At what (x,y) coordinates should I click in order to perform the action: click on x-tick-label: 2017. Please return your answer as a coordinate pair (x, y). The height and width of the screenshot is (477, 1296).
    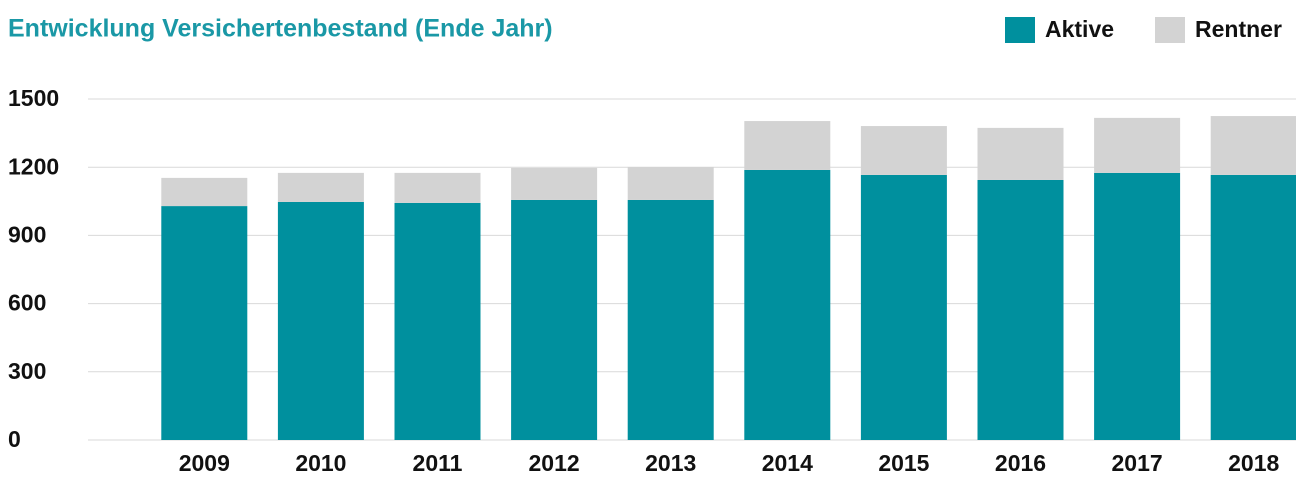
    Looking at the image, I should click on (1137, 463).